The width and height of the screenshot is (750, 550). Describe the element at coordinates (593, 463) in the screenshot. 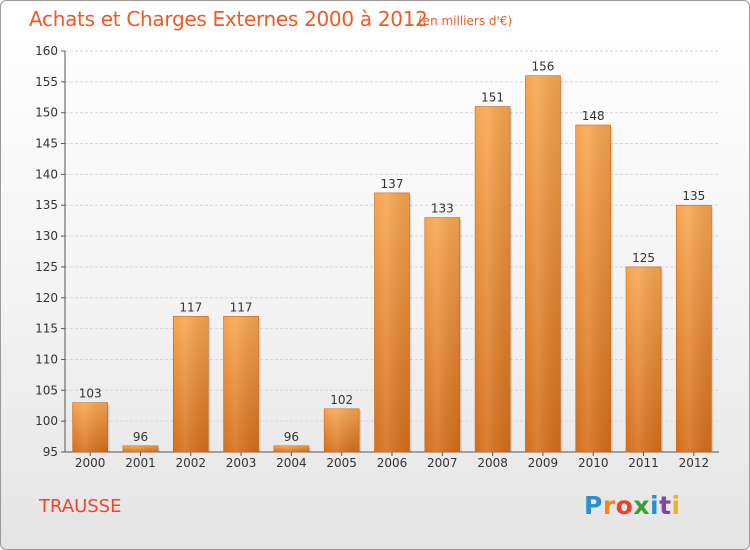

I see `x-tick-label: 2010` at that location.